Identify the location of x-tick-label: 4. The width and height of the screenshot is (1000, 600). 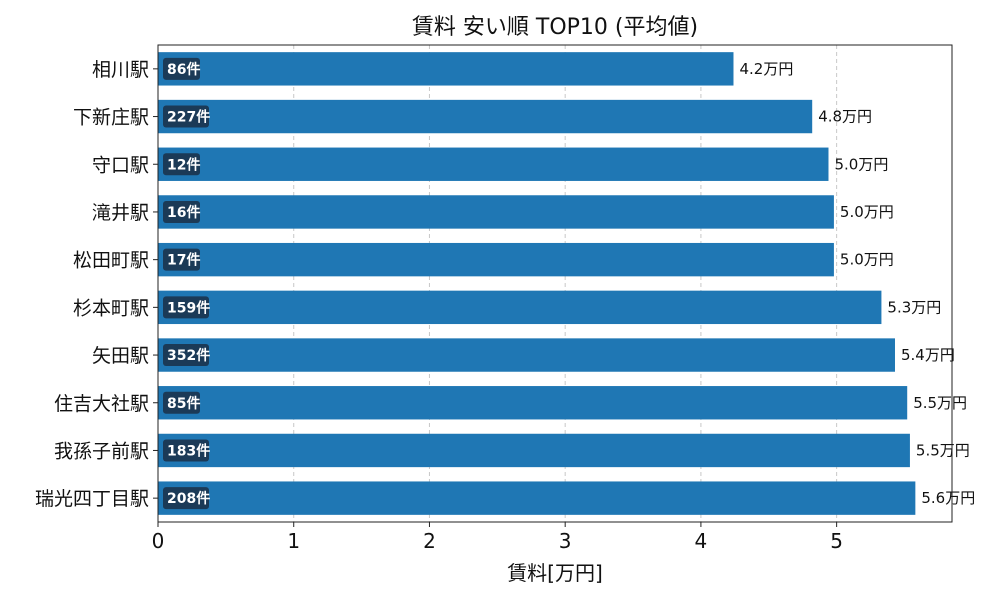
(701, 541).